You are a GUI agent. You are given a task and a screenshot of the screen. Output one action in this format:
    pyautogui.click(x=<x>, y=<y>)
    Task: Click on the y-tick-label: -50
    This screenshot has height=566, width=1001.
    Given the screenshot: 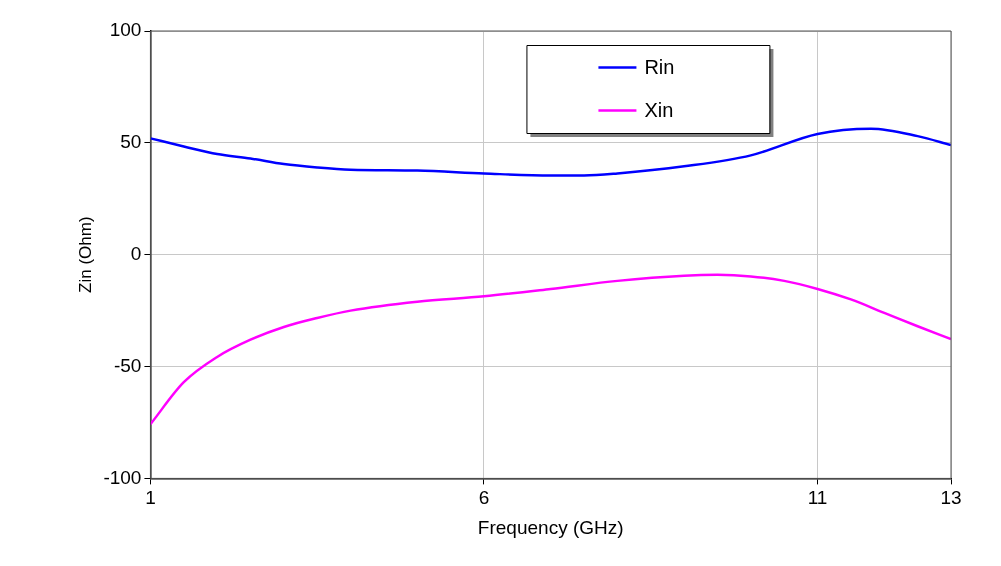 What is the action you would take?
    pyautogui.click(x=127, y=365)
    